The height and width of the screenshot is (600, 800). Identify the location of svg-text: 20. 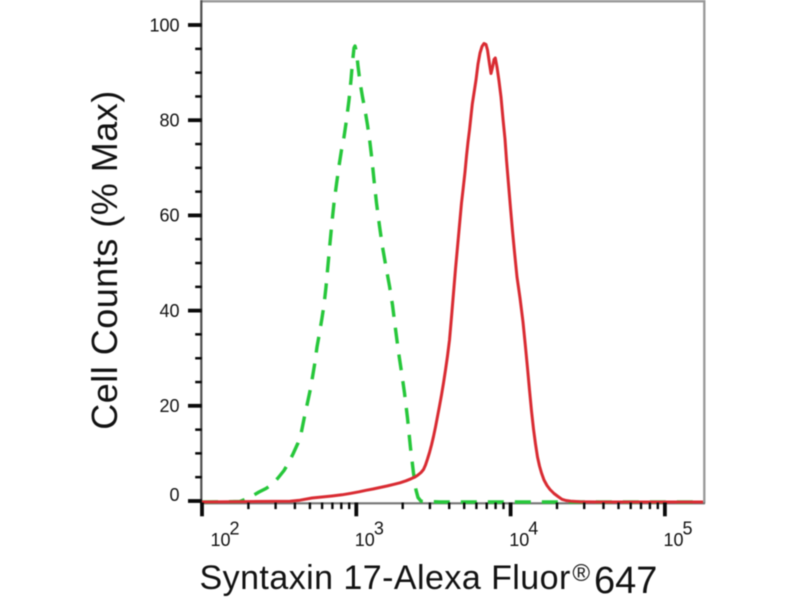
(169, 406).